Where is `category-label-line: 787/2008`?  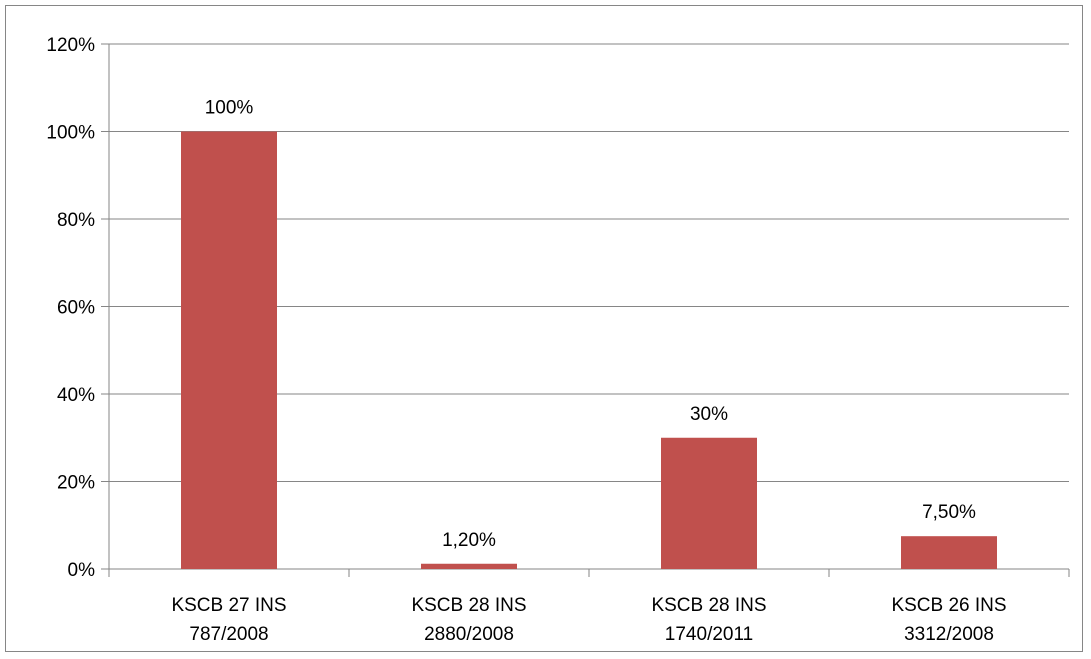 category-label-line: 787/2008 is located at coordinates (228, 634).